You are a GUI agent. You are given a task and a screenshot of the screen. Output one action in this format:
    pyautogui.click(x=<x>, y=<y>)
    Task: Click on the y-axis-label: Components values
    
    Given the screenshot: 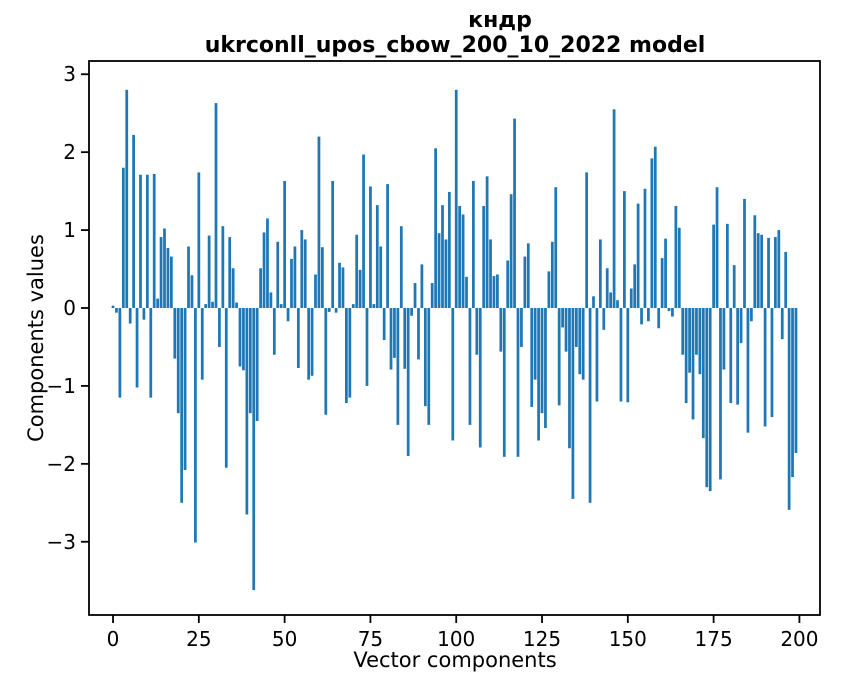 What is the action you would take?
    pyautogui.click(x=36, y=338)
    